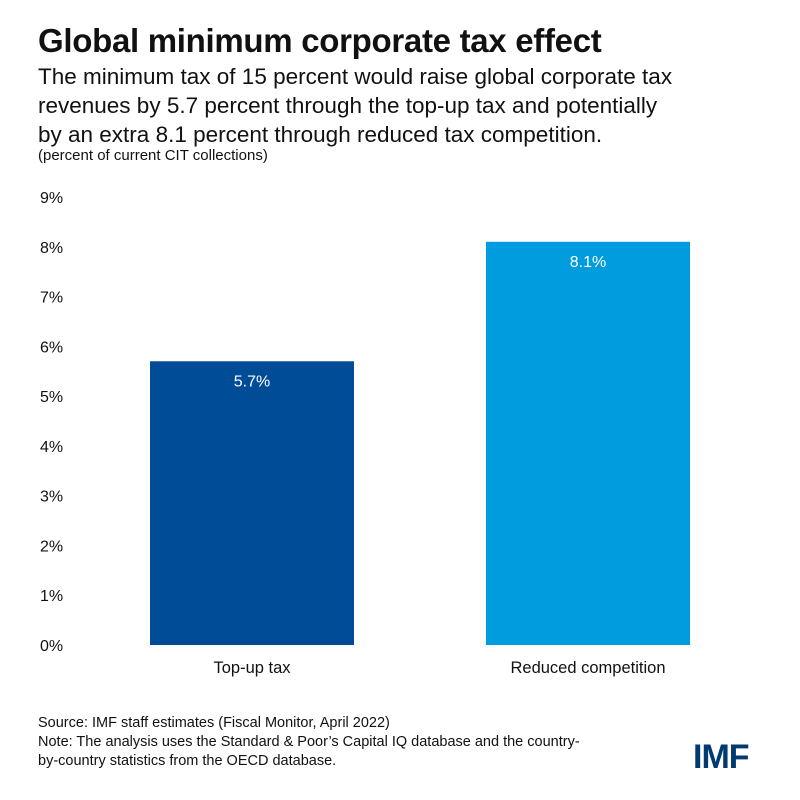 The height and width of the screenshot is (800, 800). I want to click on y-tick-label: 1%, so click(51, 596).